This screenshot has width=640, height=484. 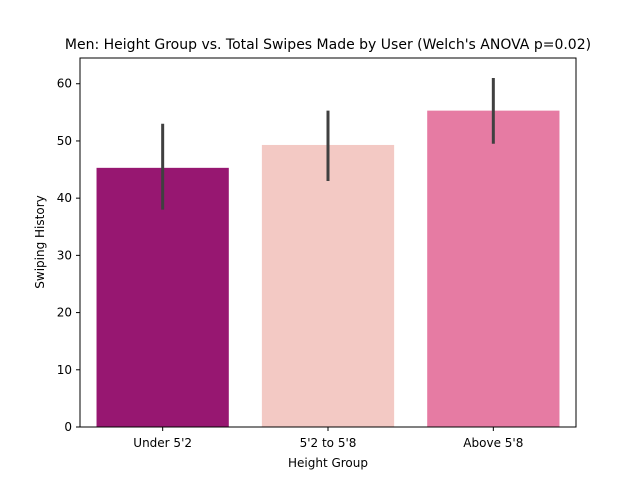 What do you see at coordinates (162, 443) in the screenshot?
I see `x-tick-label-0: Under 5'2` at bounding box center [162, 443].